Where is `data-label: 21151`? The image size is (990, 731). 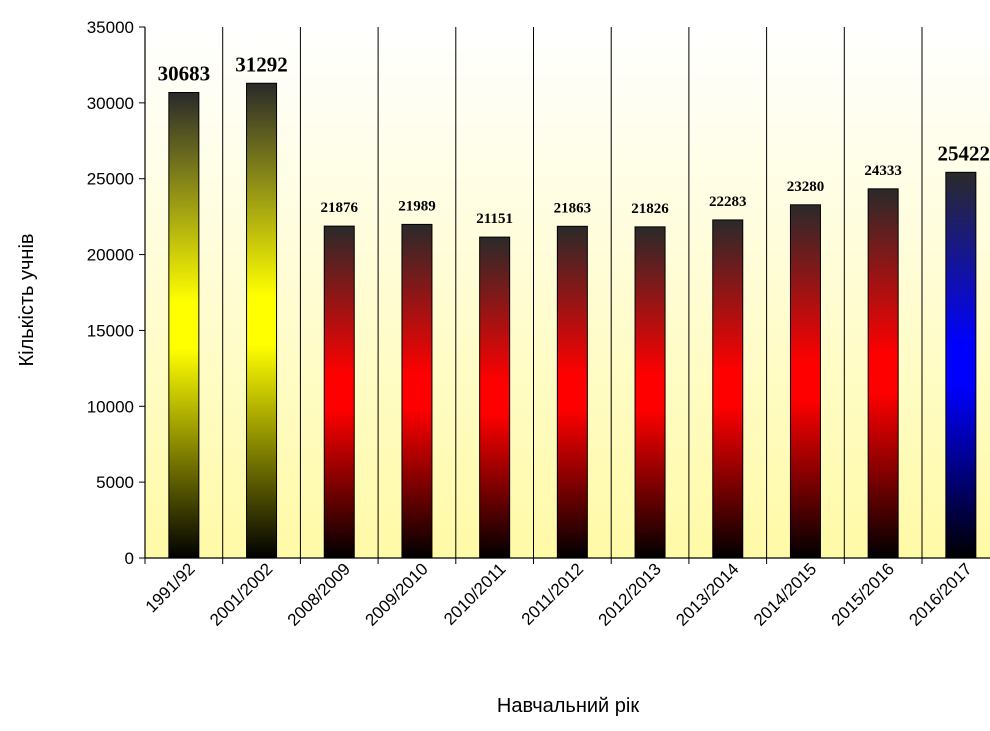
data-label: 21151 is located at coordinates (494, 219).